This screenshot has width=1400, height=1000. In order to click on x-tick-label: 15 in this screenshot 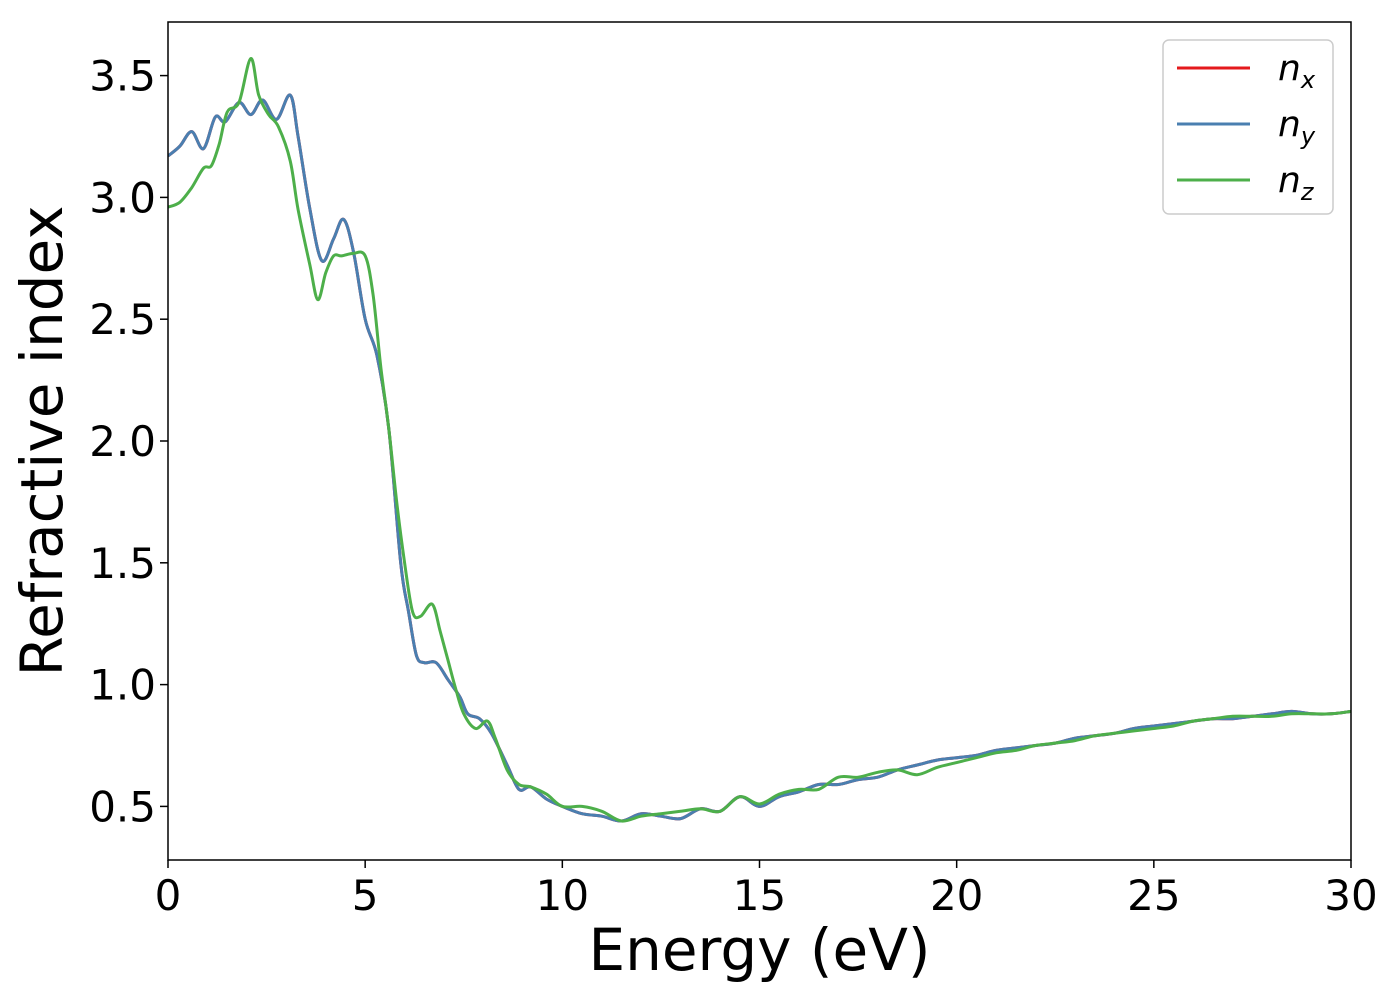, I will do `click(759, 895)`.